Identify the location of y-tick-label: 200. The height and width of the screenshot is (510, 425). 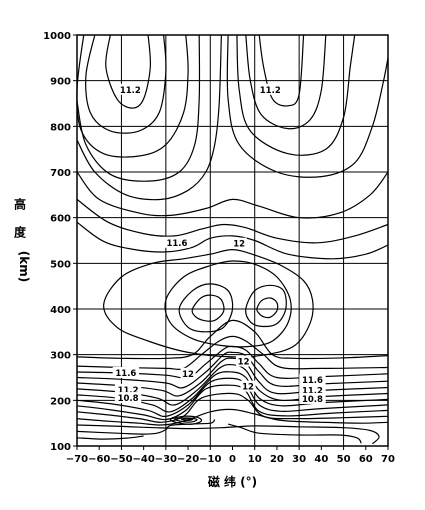
(60, 401).